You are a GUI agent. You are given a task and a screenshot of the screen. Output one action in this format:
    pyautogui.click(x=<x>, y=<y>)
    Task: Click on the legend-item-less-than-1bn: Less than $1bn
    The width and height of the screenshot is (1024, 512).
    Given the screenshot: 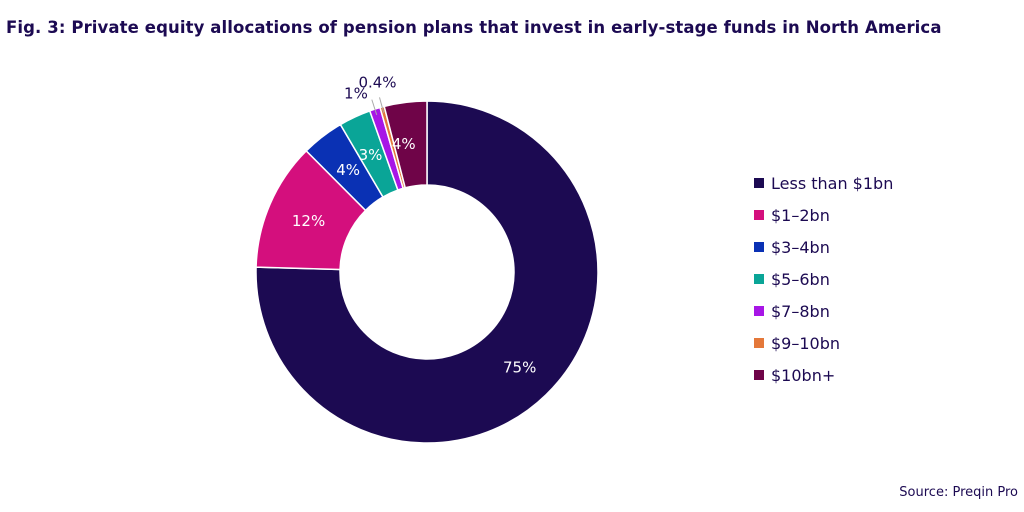 What is the action you would take?
    pyautogui.click(x=823, y=183)
    